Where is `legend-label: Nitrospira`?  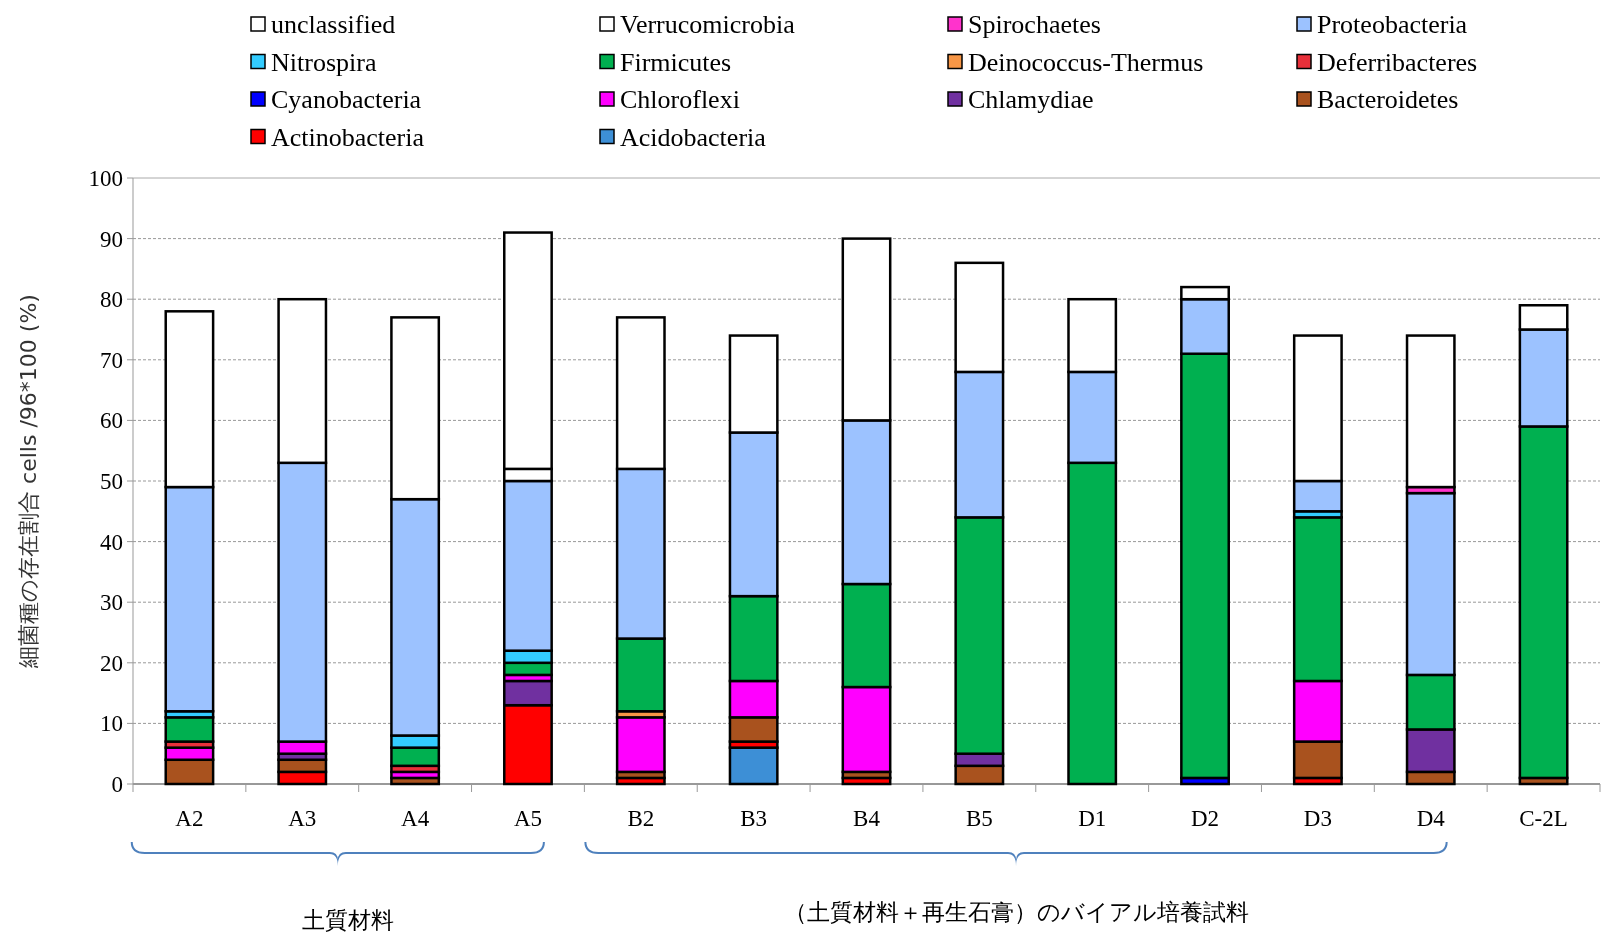 legend-label: Nitrospira is located at coordinates (324, 62).